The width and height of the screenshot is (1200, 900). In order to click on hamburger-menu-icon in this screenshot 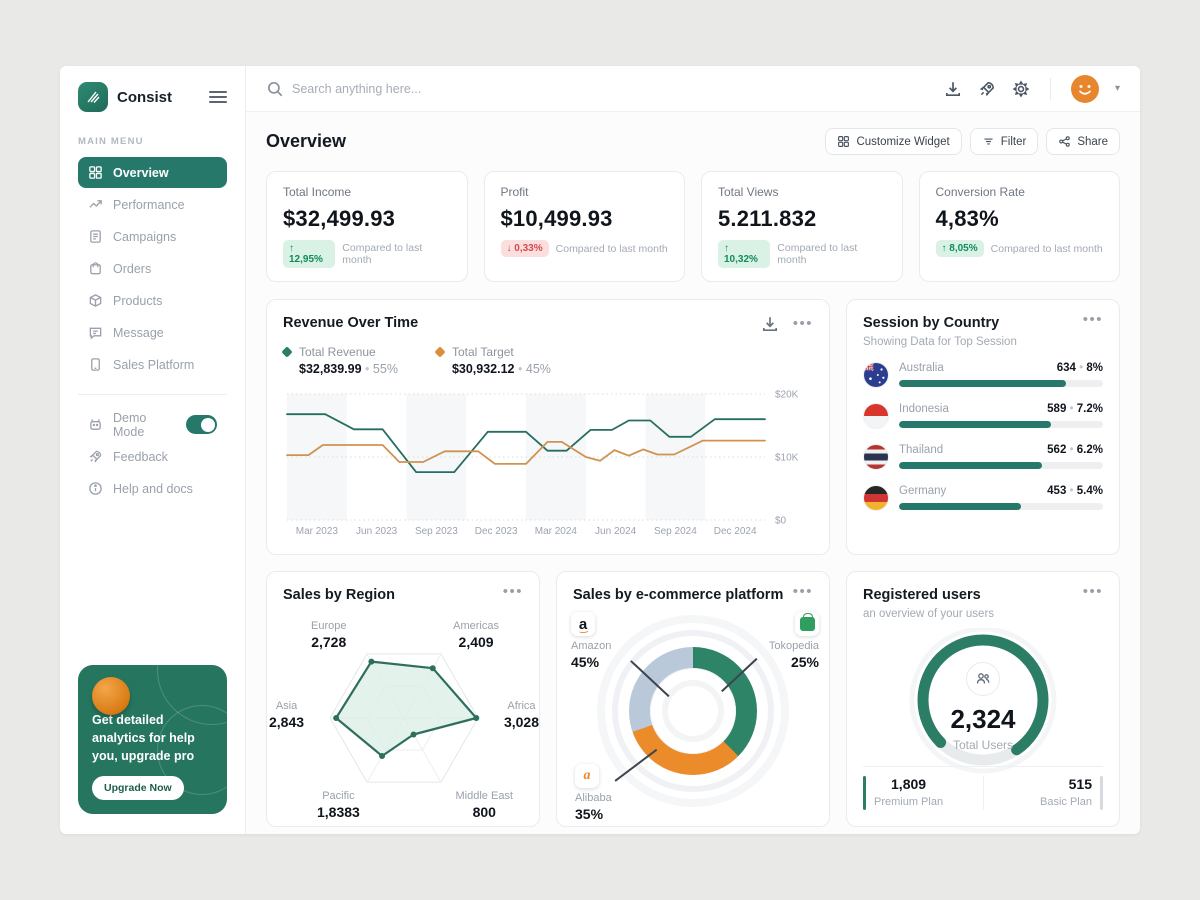, I will do `click(218, 97)`.